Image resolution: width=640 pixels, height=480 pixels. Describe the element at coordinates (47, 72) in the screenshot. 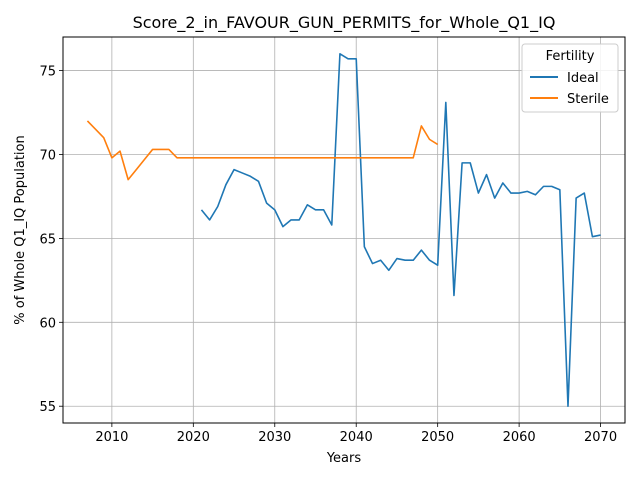

I see `y-tick-label: 75` at that location.